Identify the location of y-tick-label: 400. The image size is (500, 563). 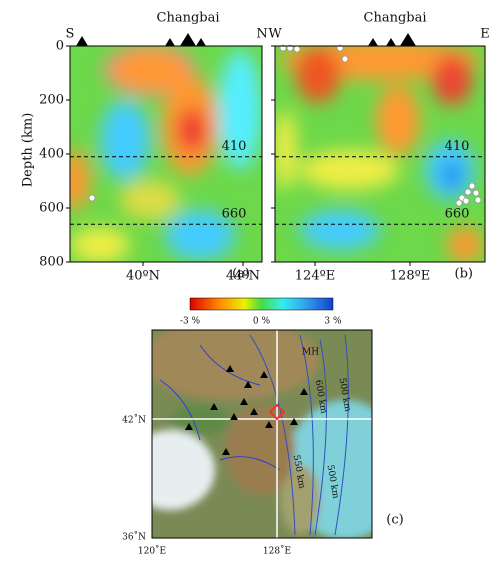
(51, 154).